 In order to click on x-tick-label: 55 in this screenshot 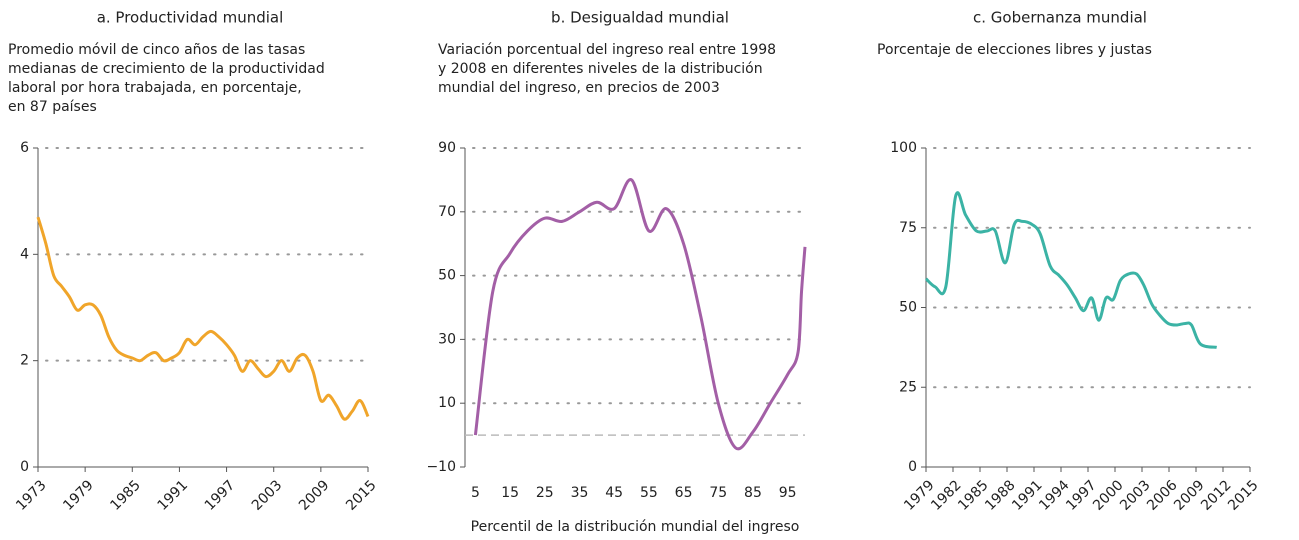, I will do `click(649, 493)`.